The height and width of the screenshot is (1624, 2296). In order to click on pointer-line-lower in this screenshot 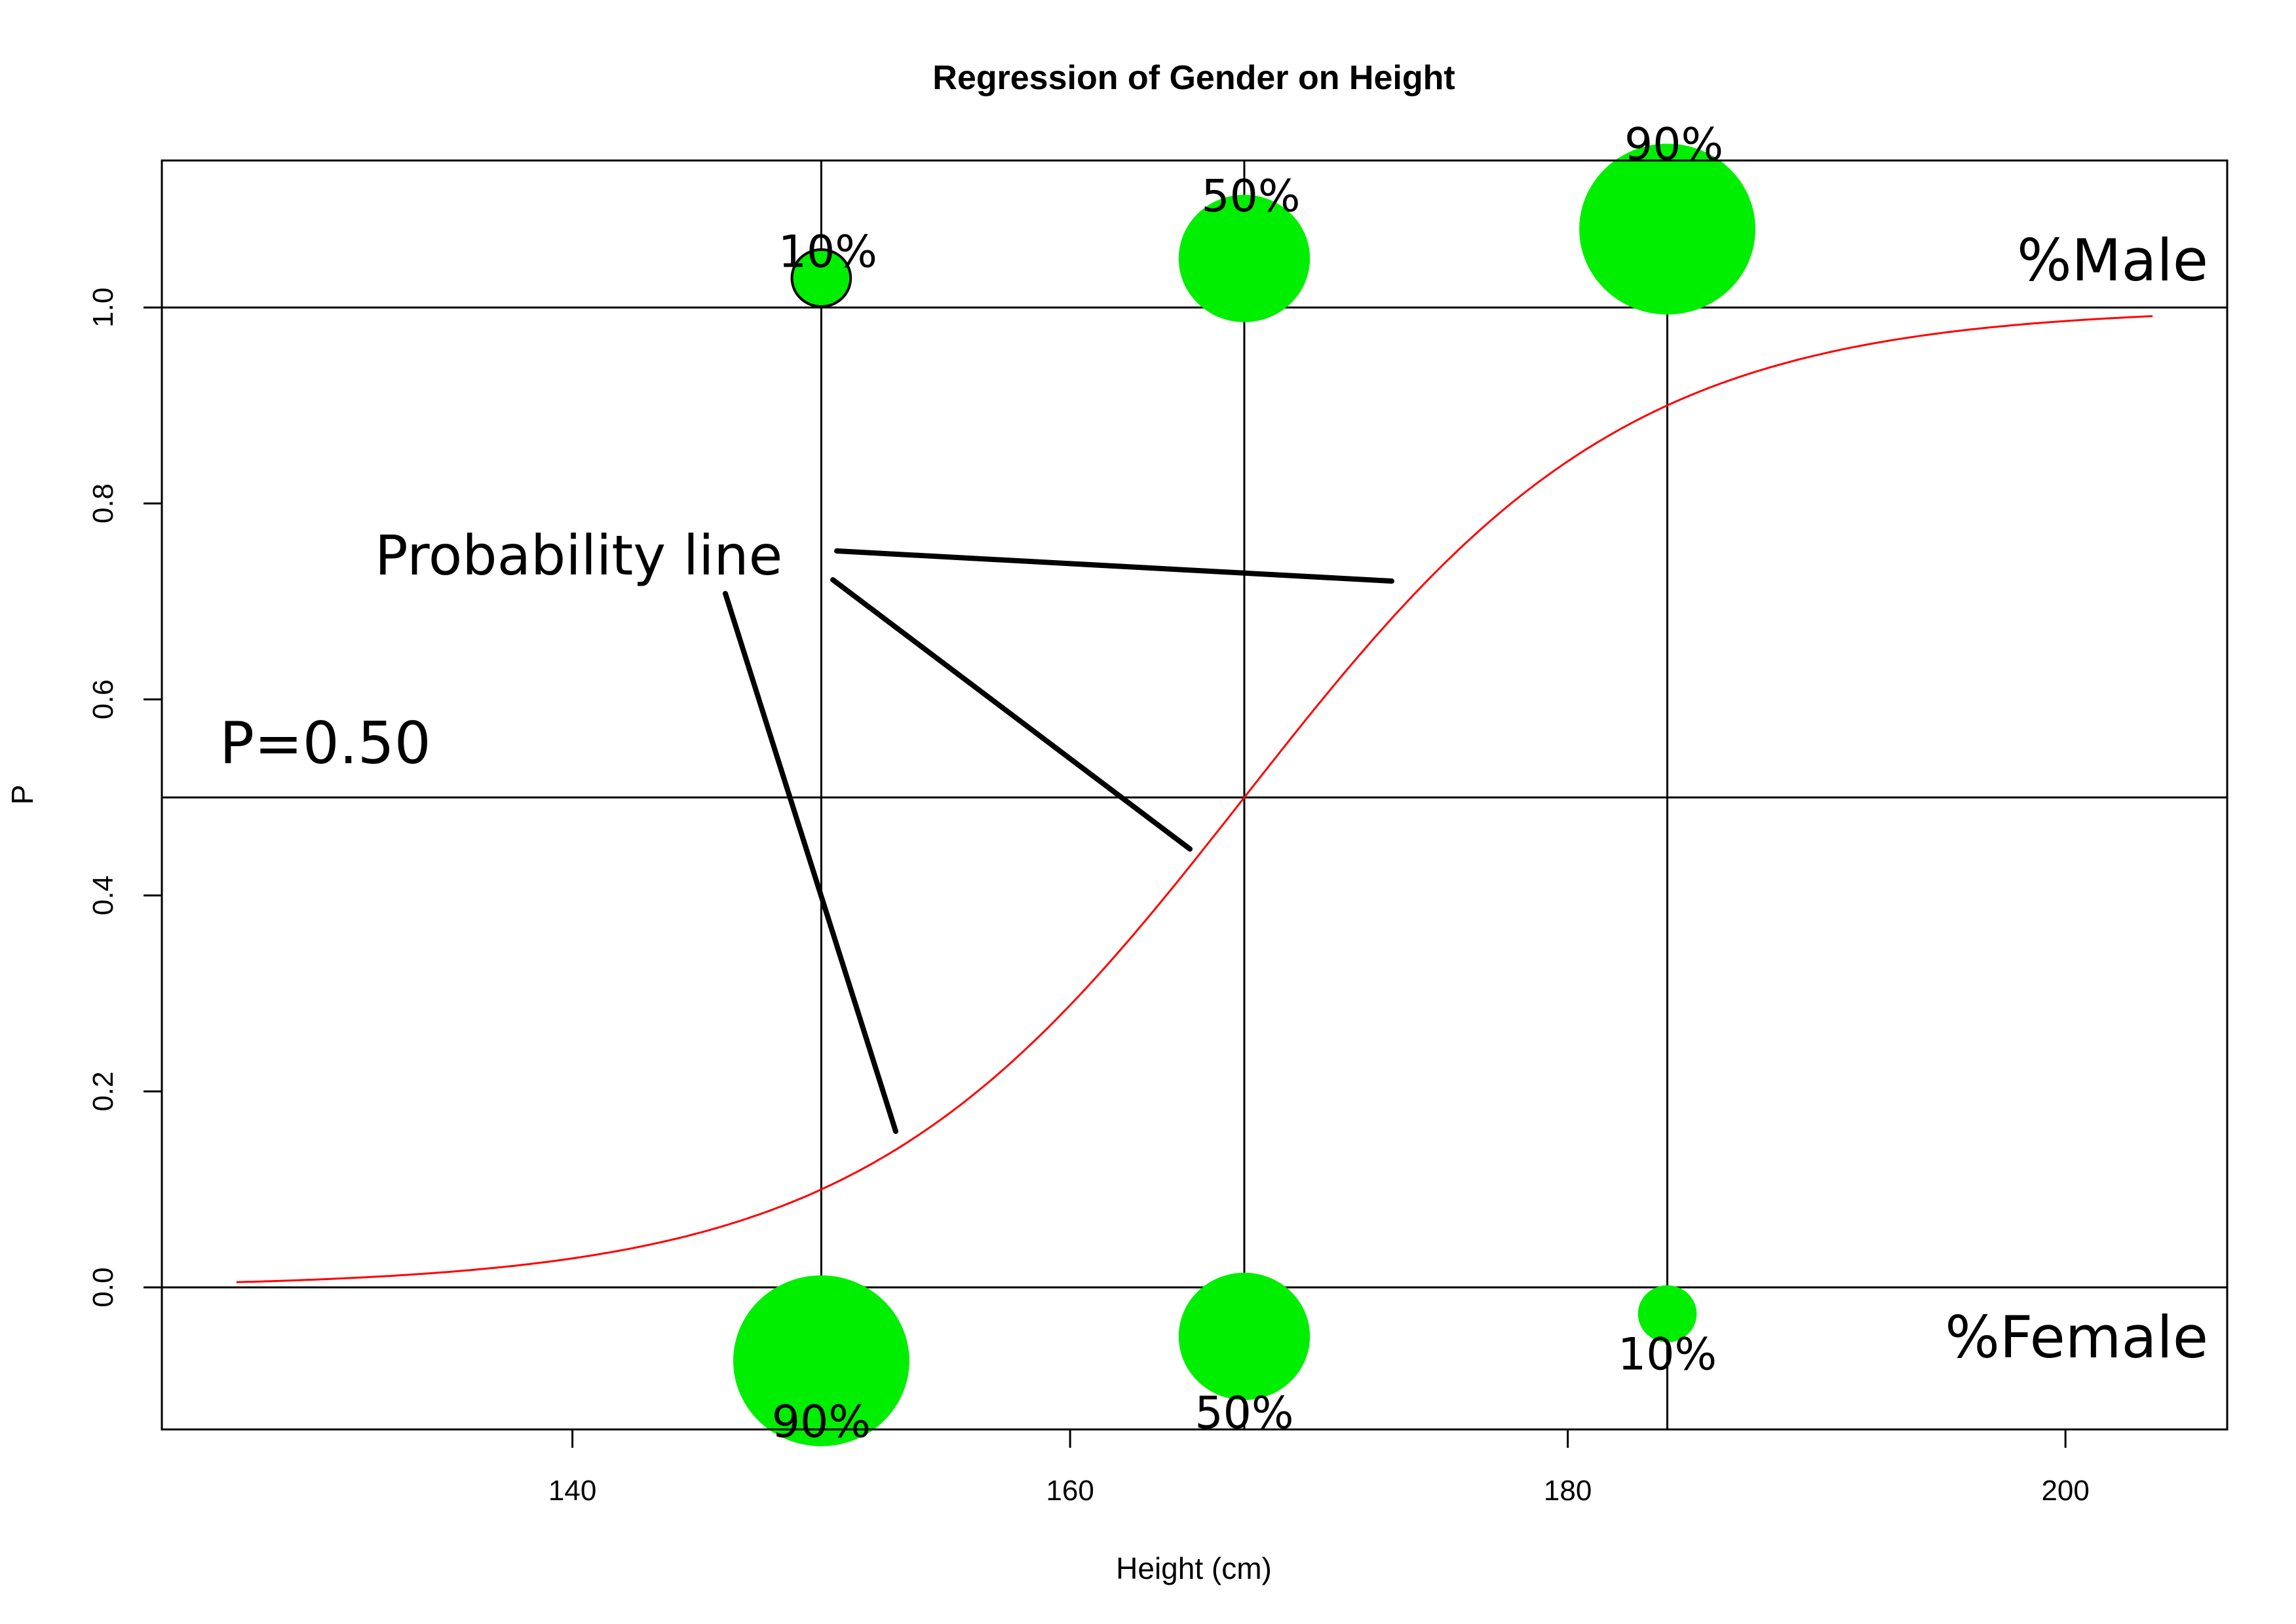, I will do `click(810, 862)`.